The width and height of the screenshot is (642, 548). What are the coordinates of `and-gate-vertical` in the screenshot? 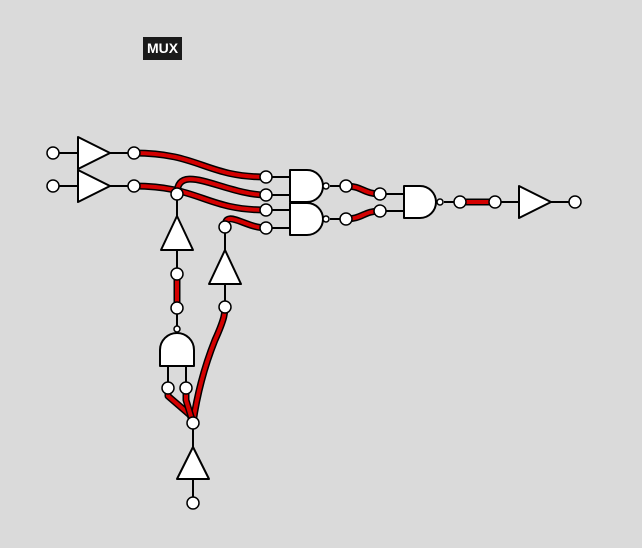 It's located at (177, 346).